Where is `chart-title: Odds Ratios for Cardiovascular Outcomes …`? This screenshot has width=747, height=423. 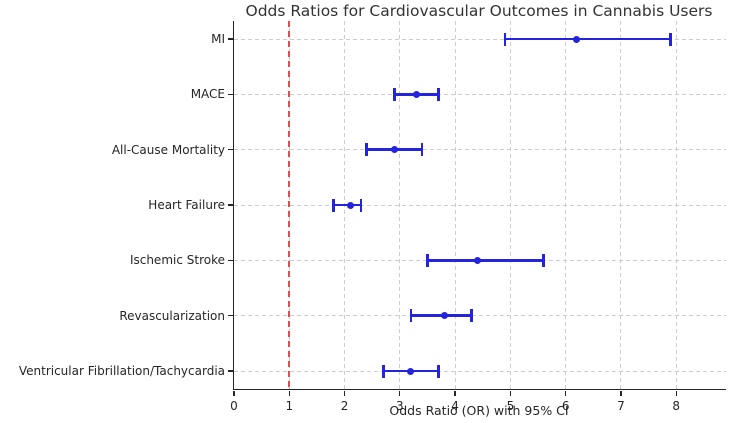
chart-title: Odds Ratios for Cardiovascular Outcomes … is located at coordinates (479, 11).